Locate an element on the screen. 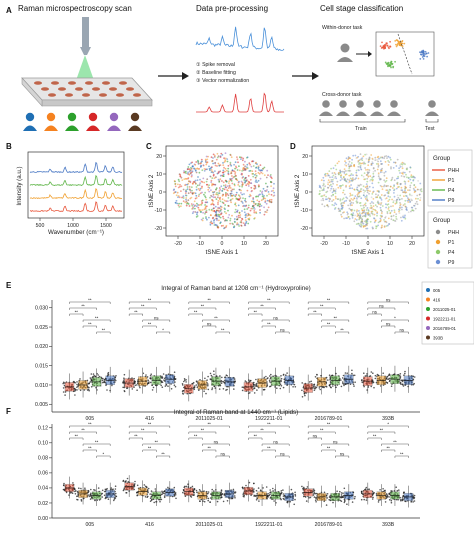 This screenshot has width=474, height=535. ytick-label: 0.030 is located at coordinates (41, 309).